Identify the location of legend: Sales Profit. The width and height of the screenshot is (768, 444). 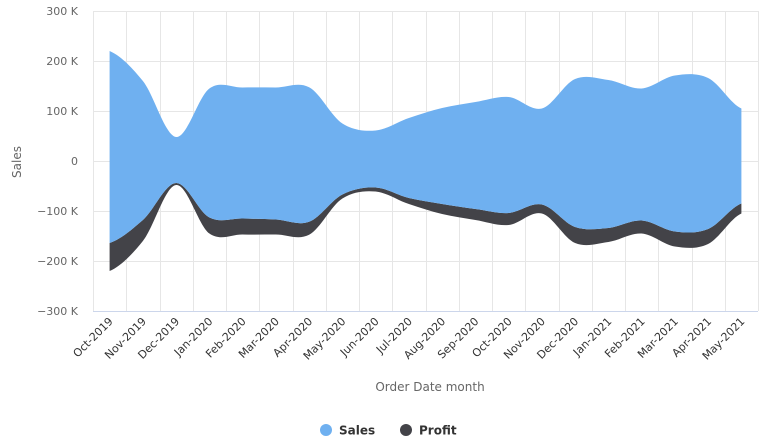
(388, 431).